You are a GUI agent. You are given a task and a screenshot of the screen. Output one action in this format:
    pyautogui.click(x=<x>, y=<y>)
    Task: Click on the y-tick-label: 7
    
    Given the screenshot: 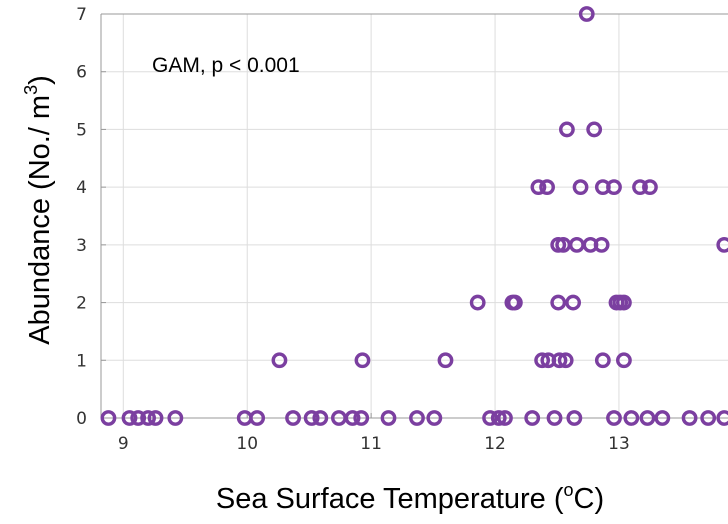 What is the action you would take?
    pyautogui.click(x=81, y=15)
    